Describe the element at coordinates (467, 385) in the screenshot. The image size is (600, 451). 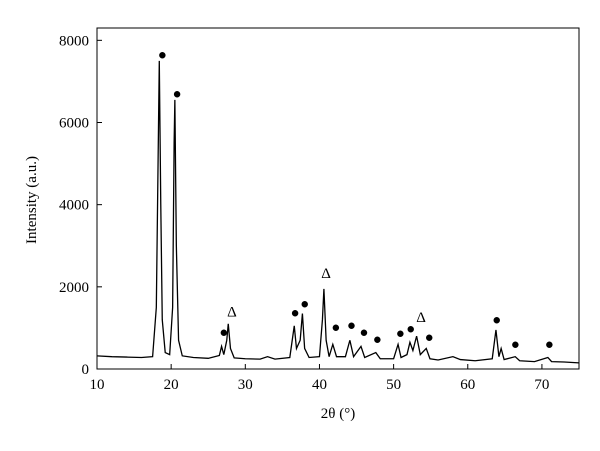
I see `x-tick-label: 60` at that location.